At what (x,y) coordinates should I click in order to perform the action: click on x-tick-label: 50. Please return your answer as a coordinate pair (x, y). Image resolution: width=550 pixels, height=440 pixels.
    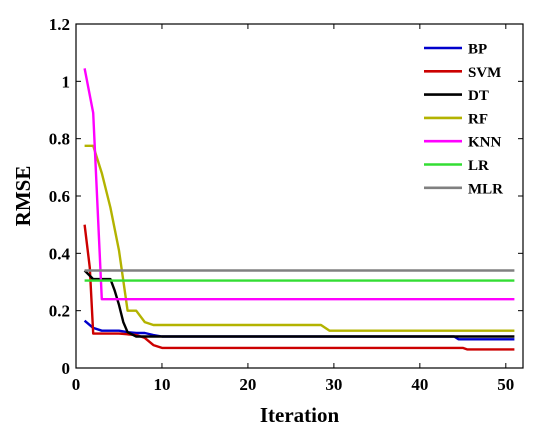
    Looking at the image, I should click on (505, 384).